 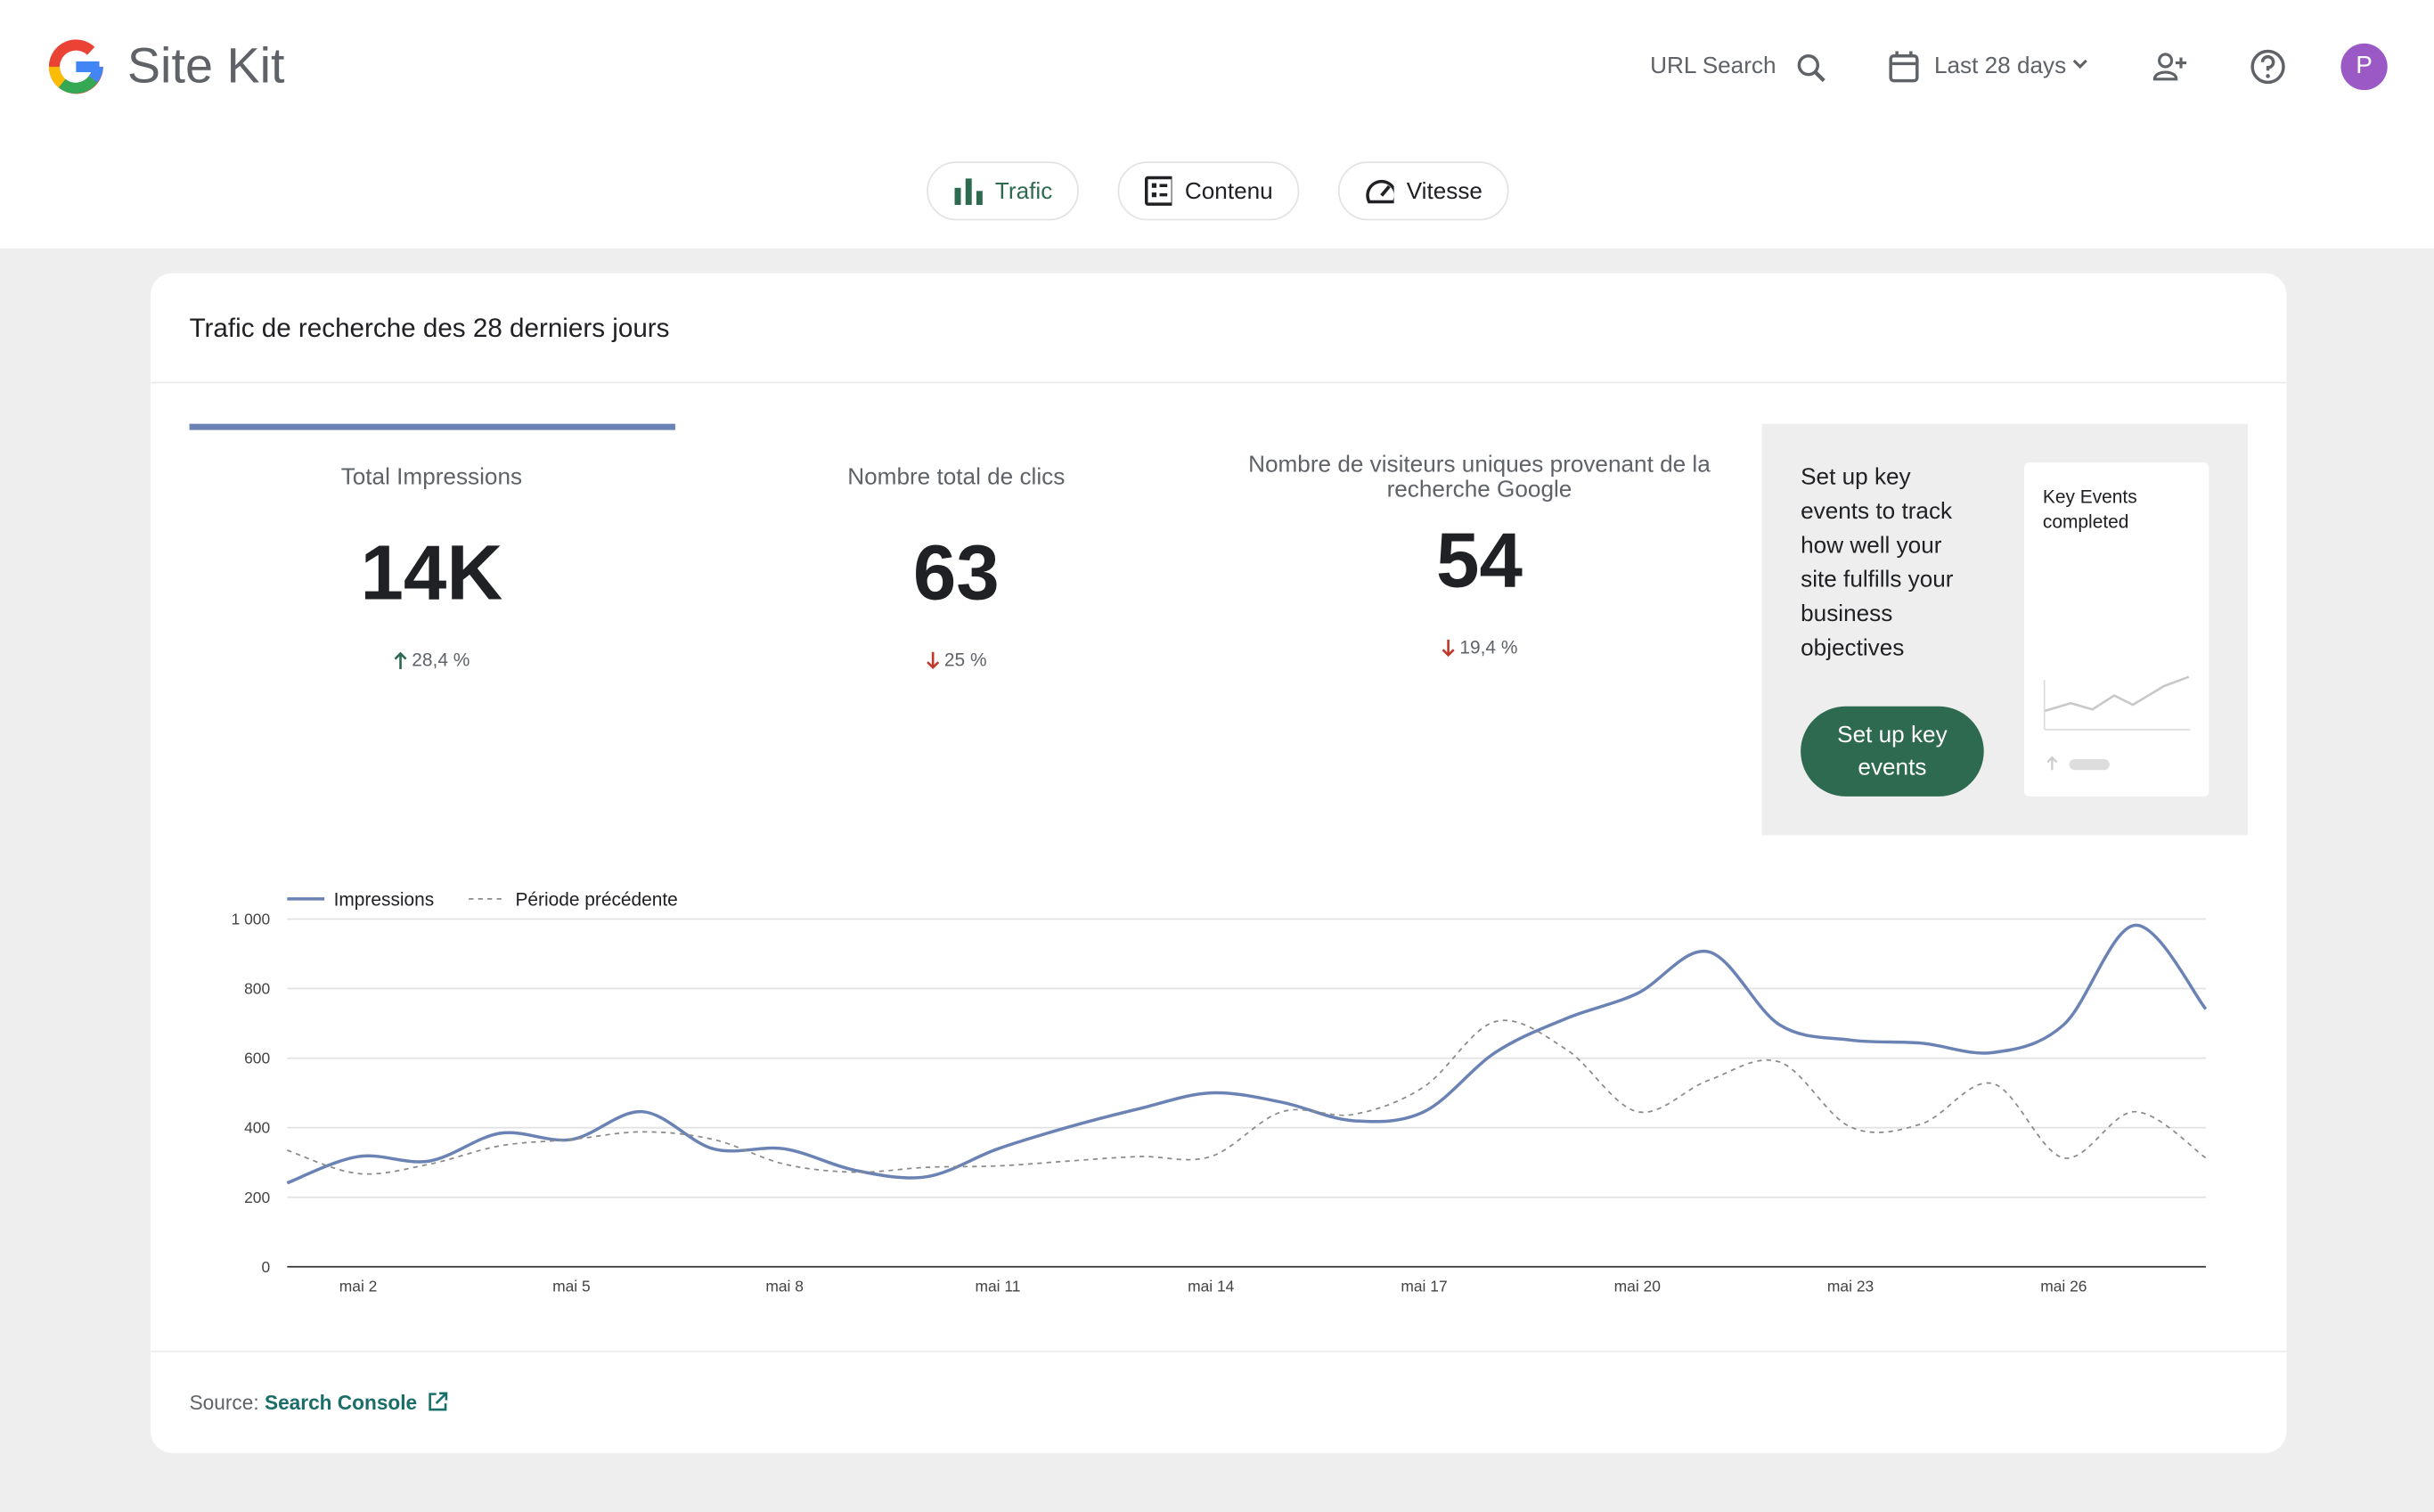 I want to click on tab: Trafic, so click(x=1003, y=191).